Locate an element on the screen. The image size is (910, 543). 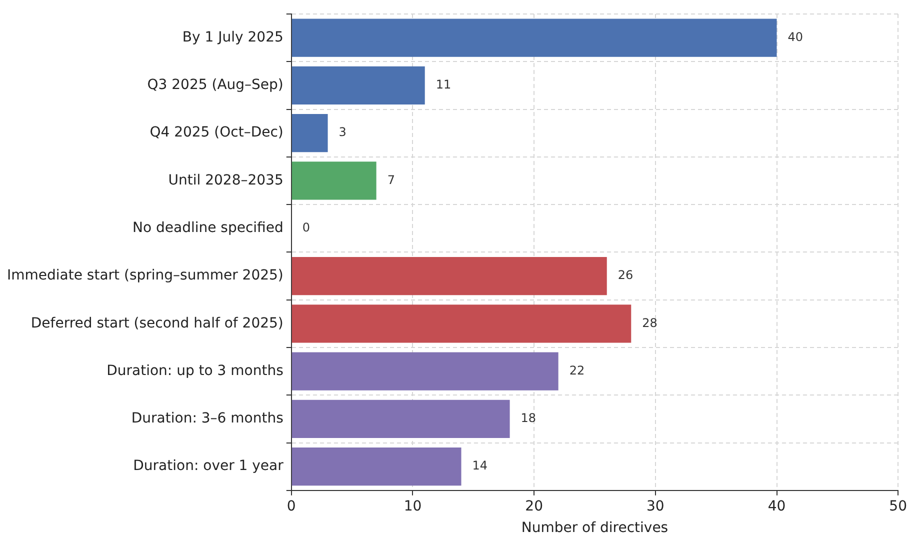
y-tick-label: Until 2028–2035 is located at coordinates (226, 180).